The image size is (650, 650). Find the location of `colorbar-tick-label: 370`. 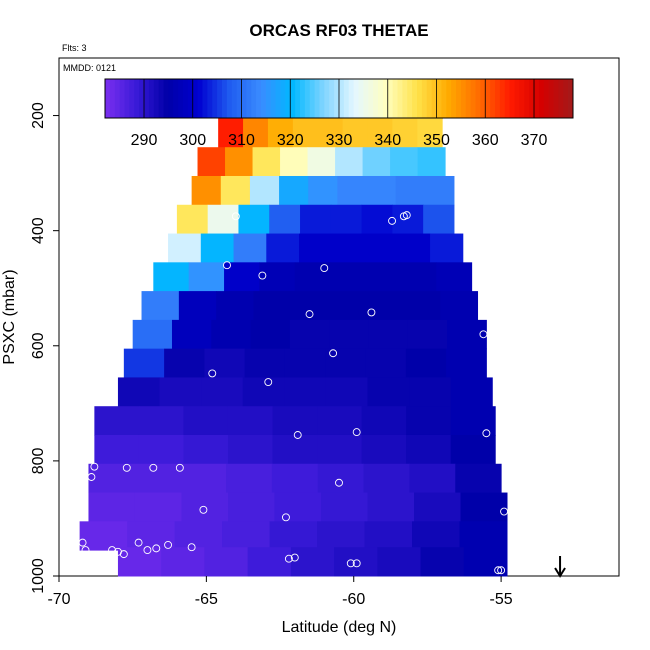

colorbar-tick-label: 370 is located at coordinates (534, 140).